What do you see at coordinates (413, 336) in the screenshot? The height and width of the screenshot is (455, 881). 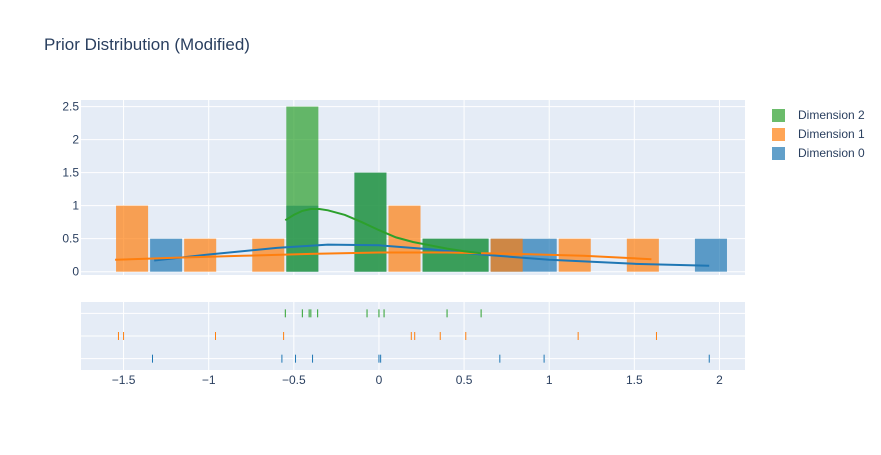 I see `rug-layer` at bounding box center [413, 336].